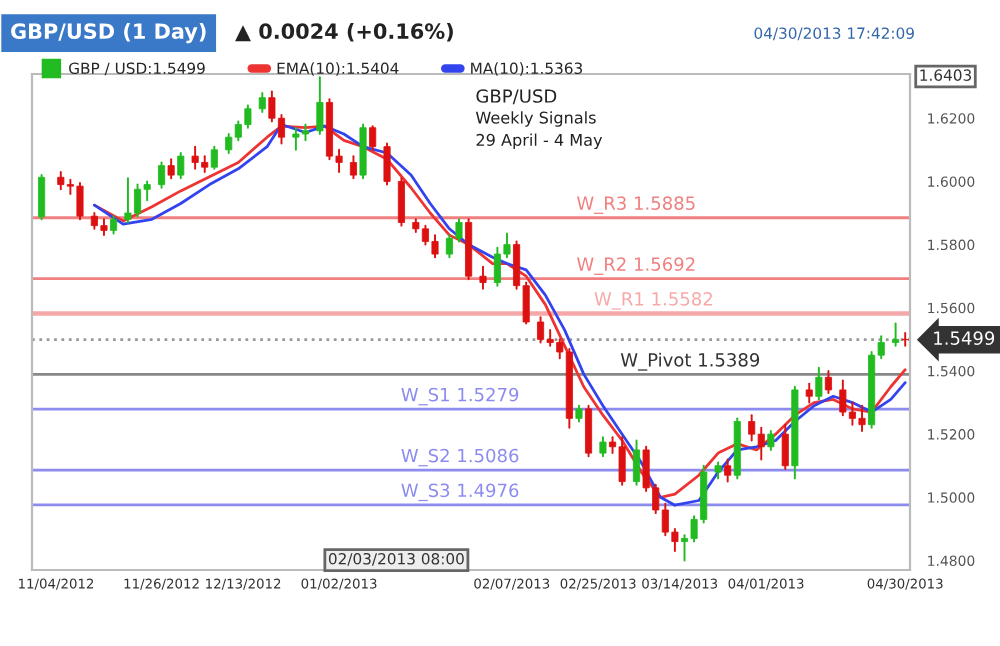 The height and width of the screenshot is (646, 1000). What do you see at coordinates (516, 97) in the screenshot?
I see `annotation: GBP/USD` at bounding box center [516, 97].